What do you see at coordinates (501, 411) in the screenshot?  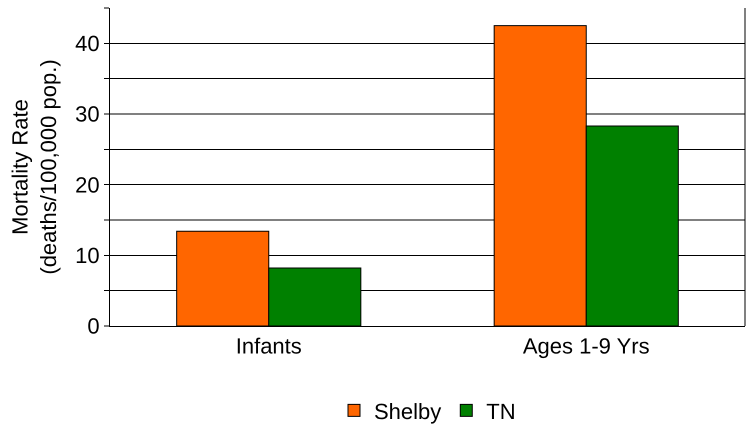 I see `legend-label: TN` at bounding box center [501, 411].